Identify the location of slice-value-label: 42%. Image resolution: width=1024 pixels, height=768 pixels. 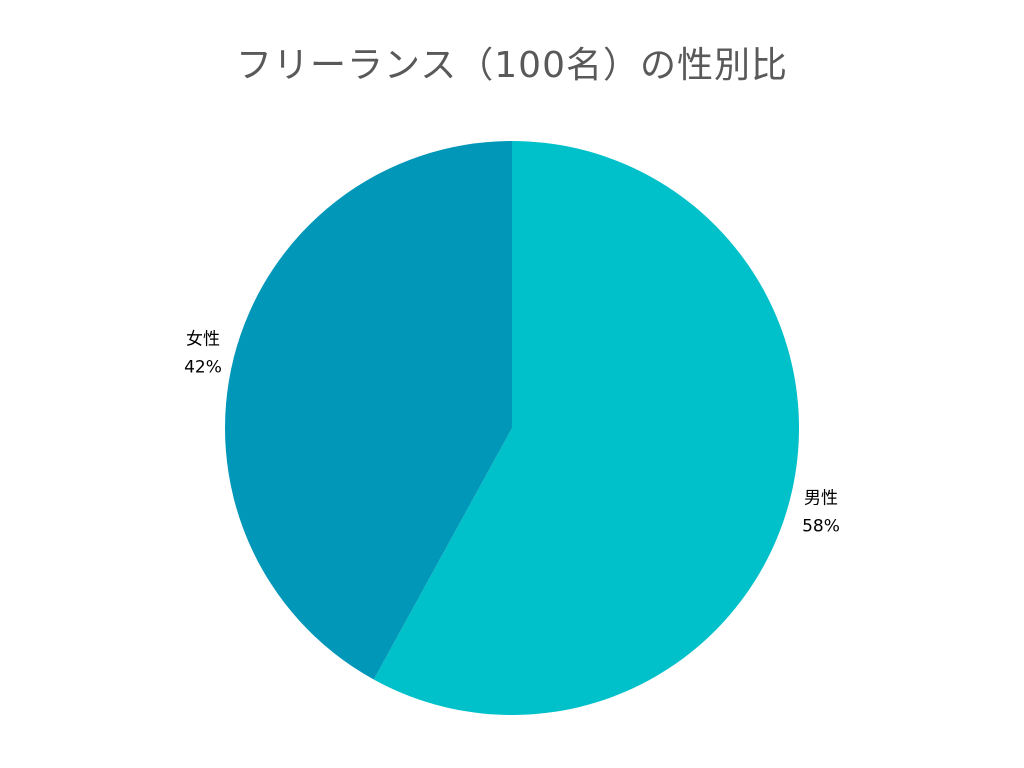
(203, 368).